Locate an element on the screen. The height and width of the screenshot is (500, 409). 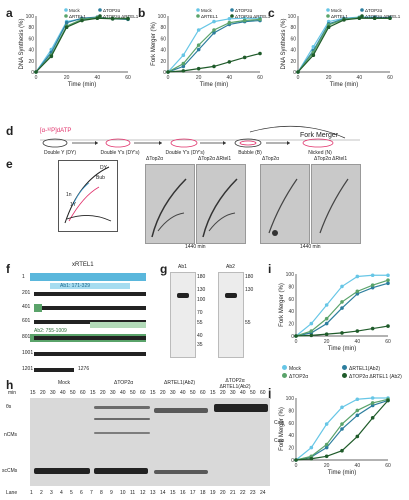
y-tick-b-80: 80 is located at coordinates (163, 28).